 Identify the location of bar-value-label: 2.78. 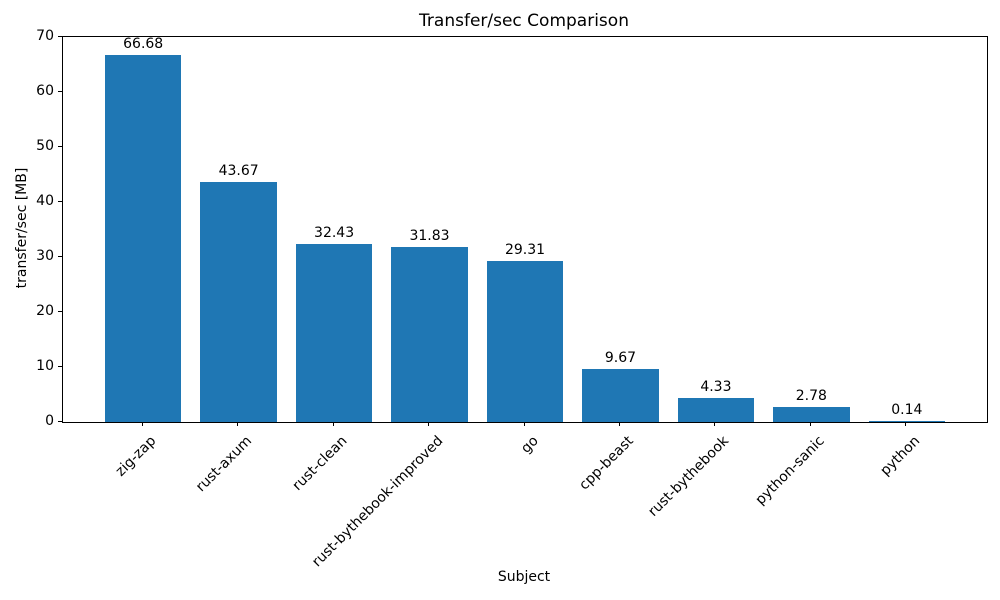
(811, 396).